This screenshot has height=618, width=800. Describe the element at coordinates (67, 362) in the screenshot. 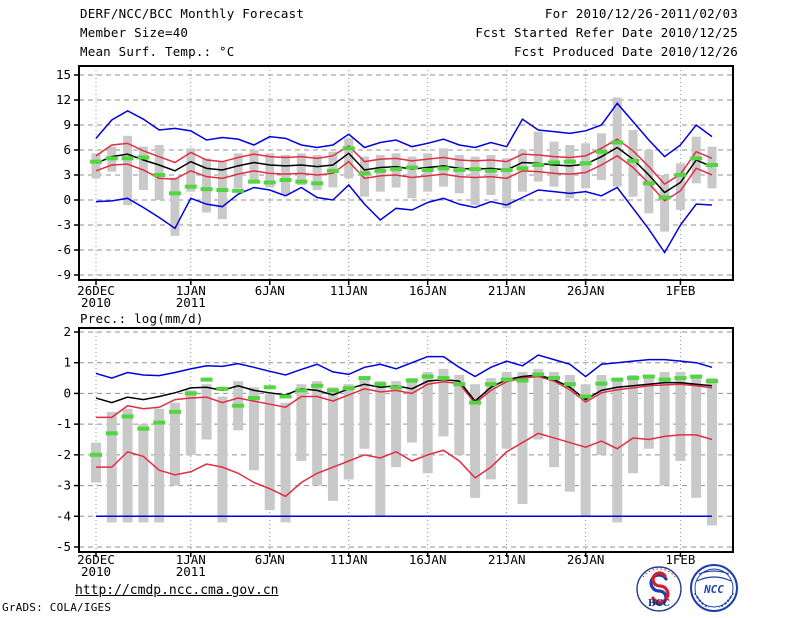

I see `svg-text: 1` at that location.